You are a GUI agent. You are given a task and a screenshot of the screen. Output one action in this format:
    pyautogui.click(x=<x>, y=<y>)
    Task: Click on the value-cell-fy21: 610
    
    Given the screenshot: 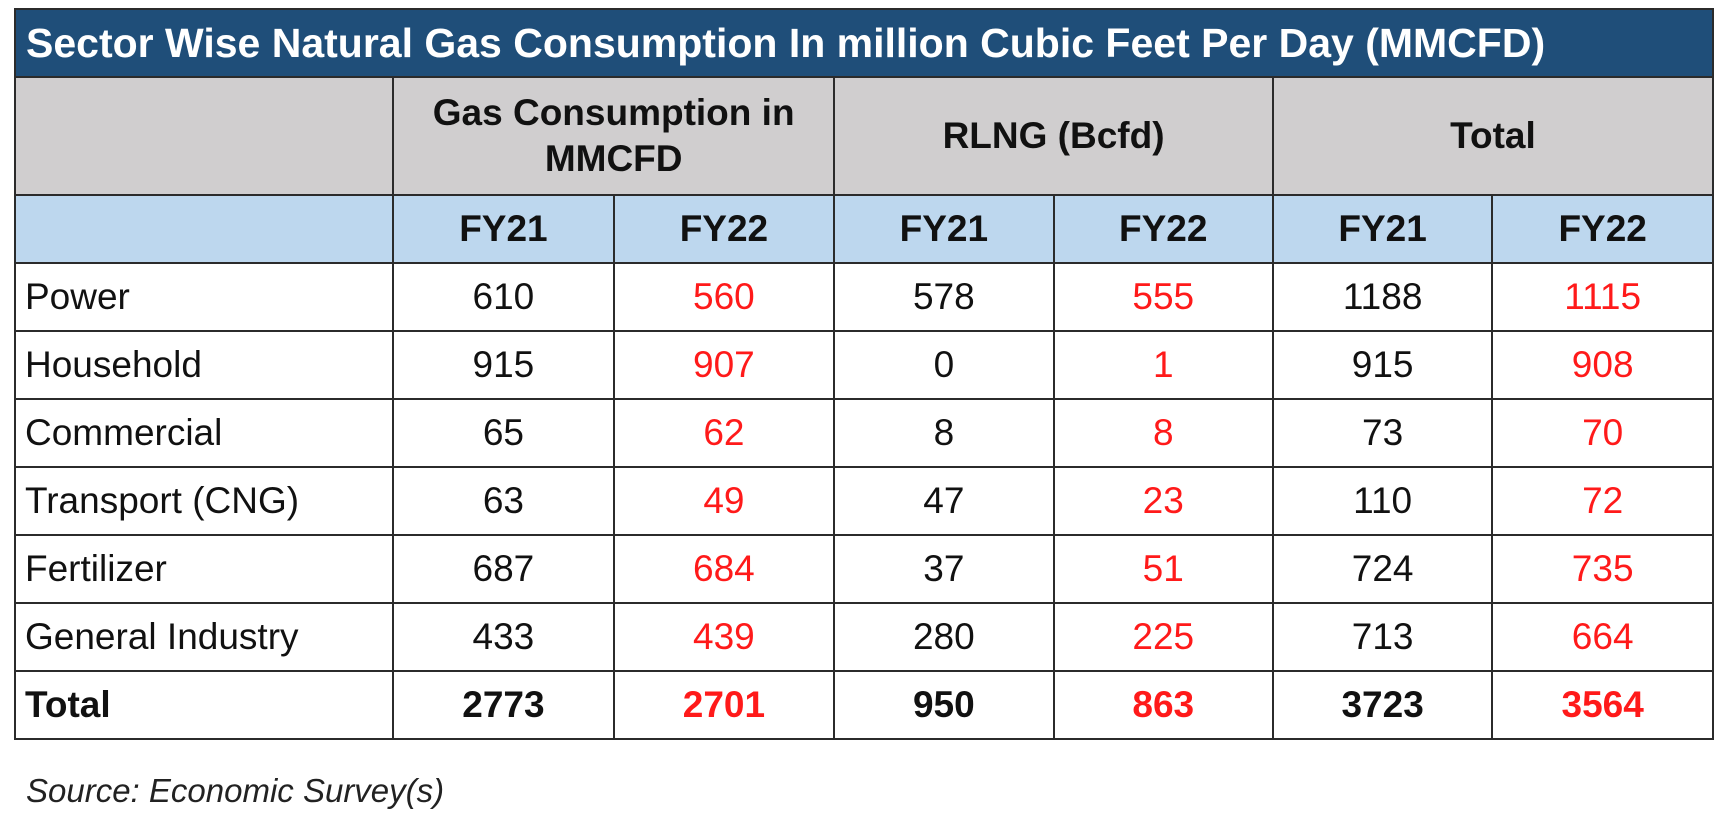 What is the action you would take?
    pyautogui.click(x=503, y=297)
    